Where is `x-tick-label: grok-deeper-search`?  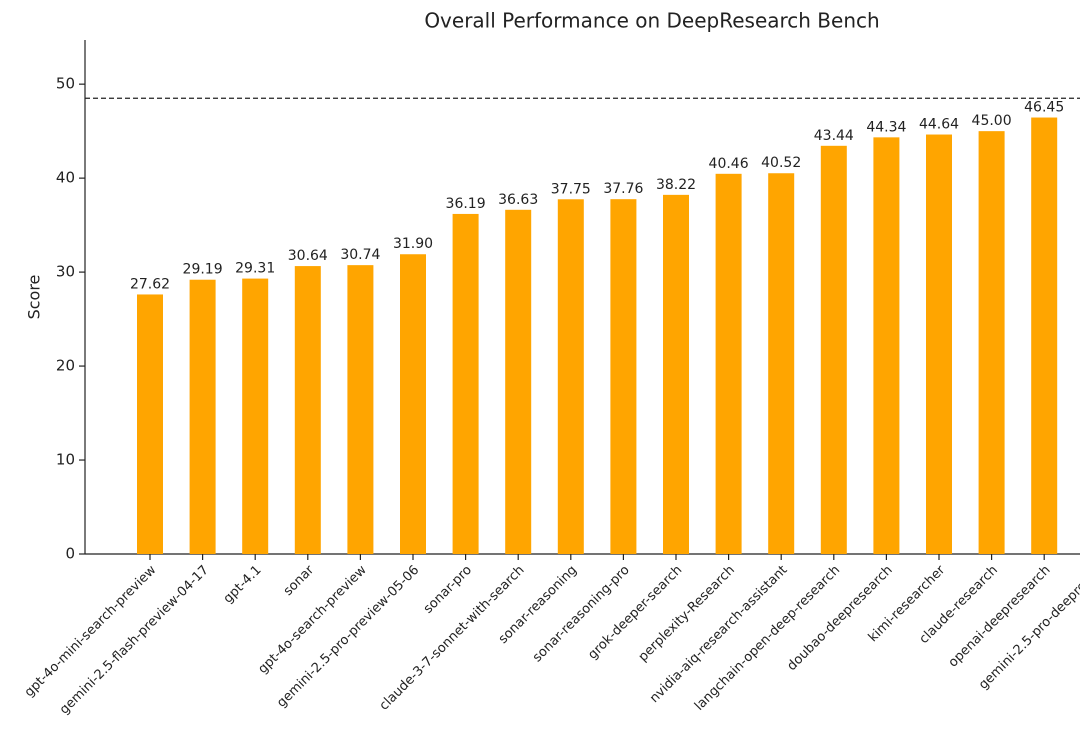 x-tick-label: grok-deeper-search is located at coordinates (635, 613).